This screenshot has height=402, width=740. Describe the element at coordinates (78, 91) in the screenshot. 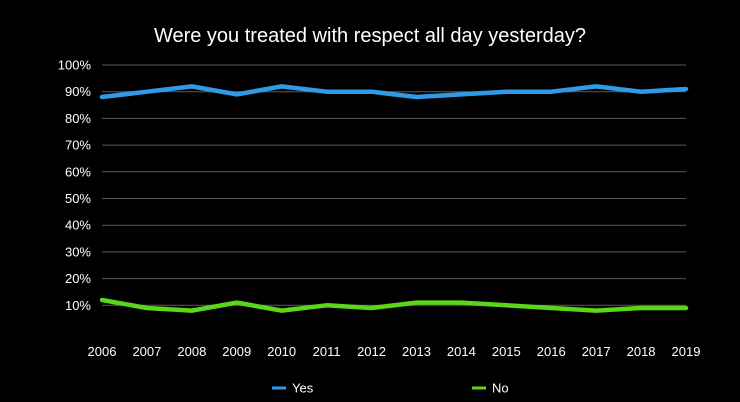

I see `y-tick-label: 90%` at that location.